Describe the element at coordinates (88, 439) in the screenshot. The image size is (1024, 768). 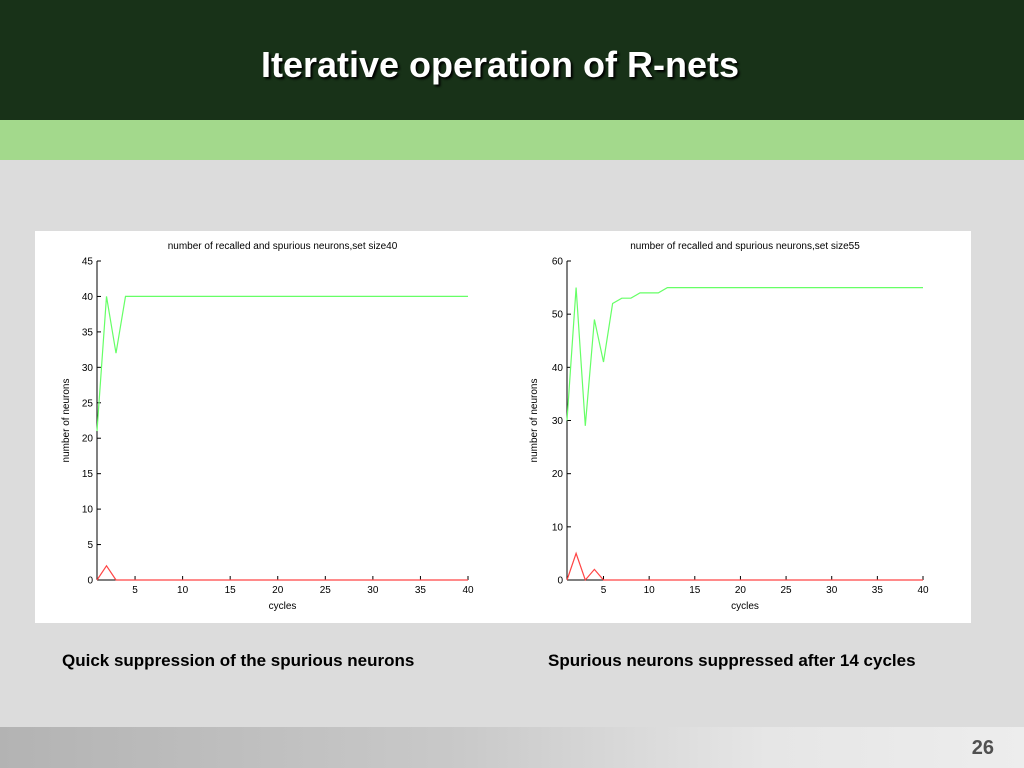
I see `chart-0-ytick-label: 20` at that location.